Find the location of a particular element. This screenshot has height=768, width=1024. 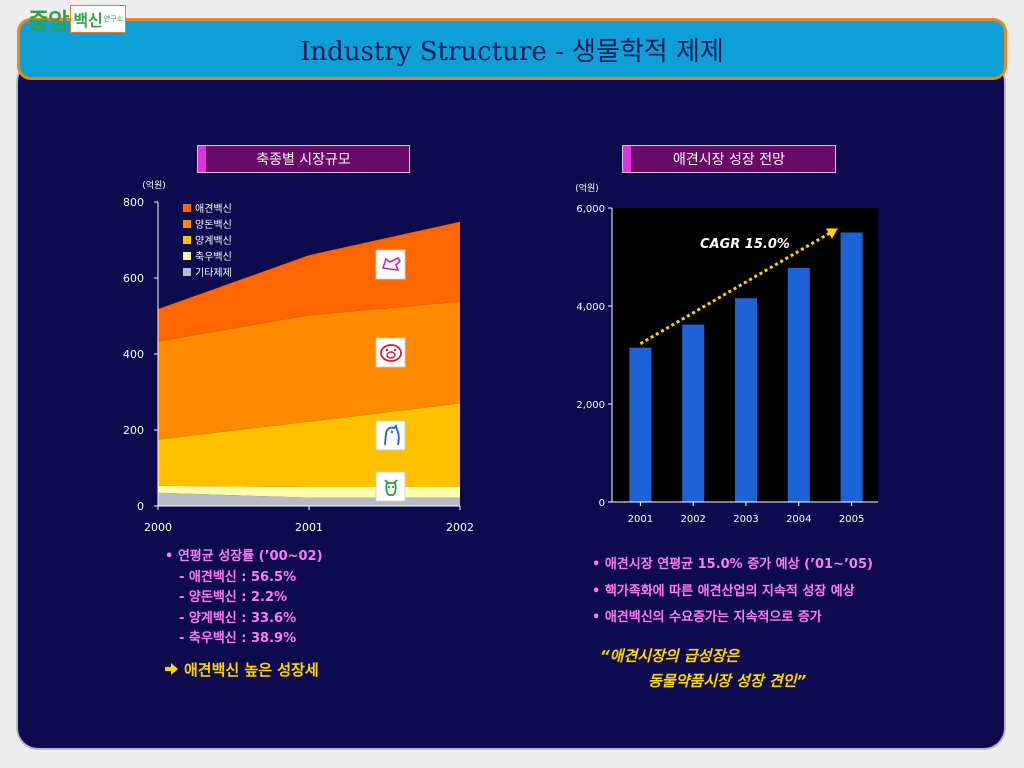

logo-brand-box: 백신 연구소 is located at coordinates (98, 19).